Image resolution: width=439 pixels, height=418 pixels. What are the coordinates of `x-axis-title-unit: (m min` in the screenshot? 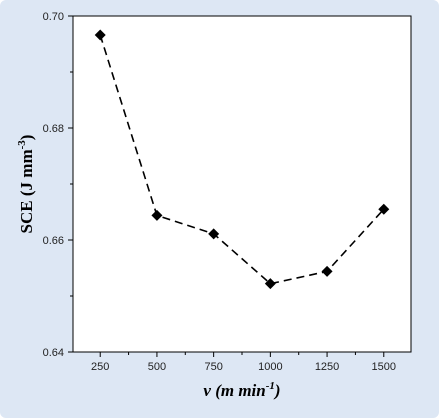 It's located at (238, 390).